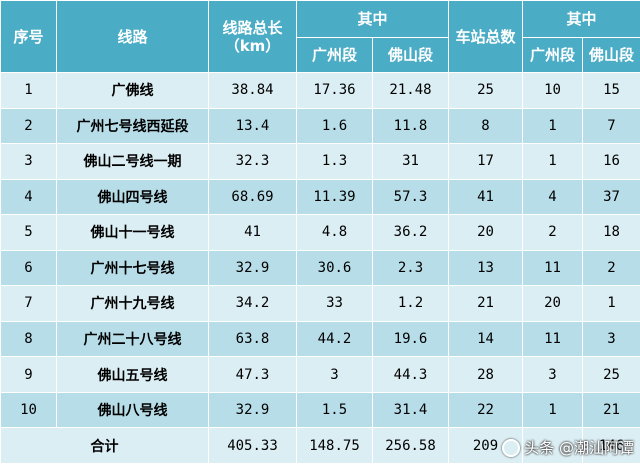 This screenshot has width=640, height=464. I want to click on cell-no: 8, so click(28, 339).